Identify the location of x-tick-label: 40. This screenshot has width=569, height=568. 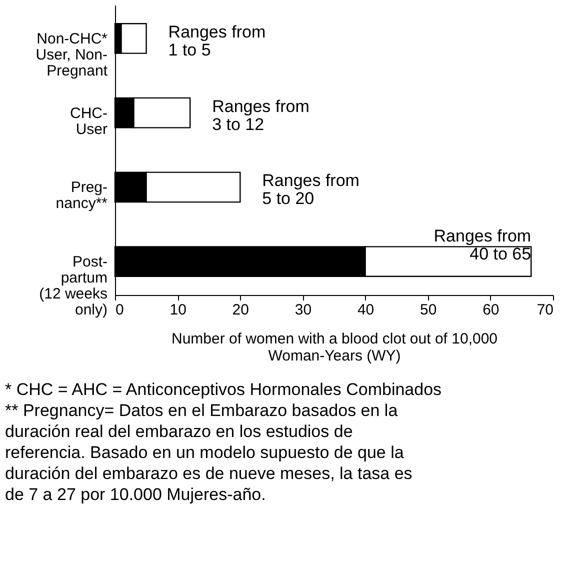
(365, 310).